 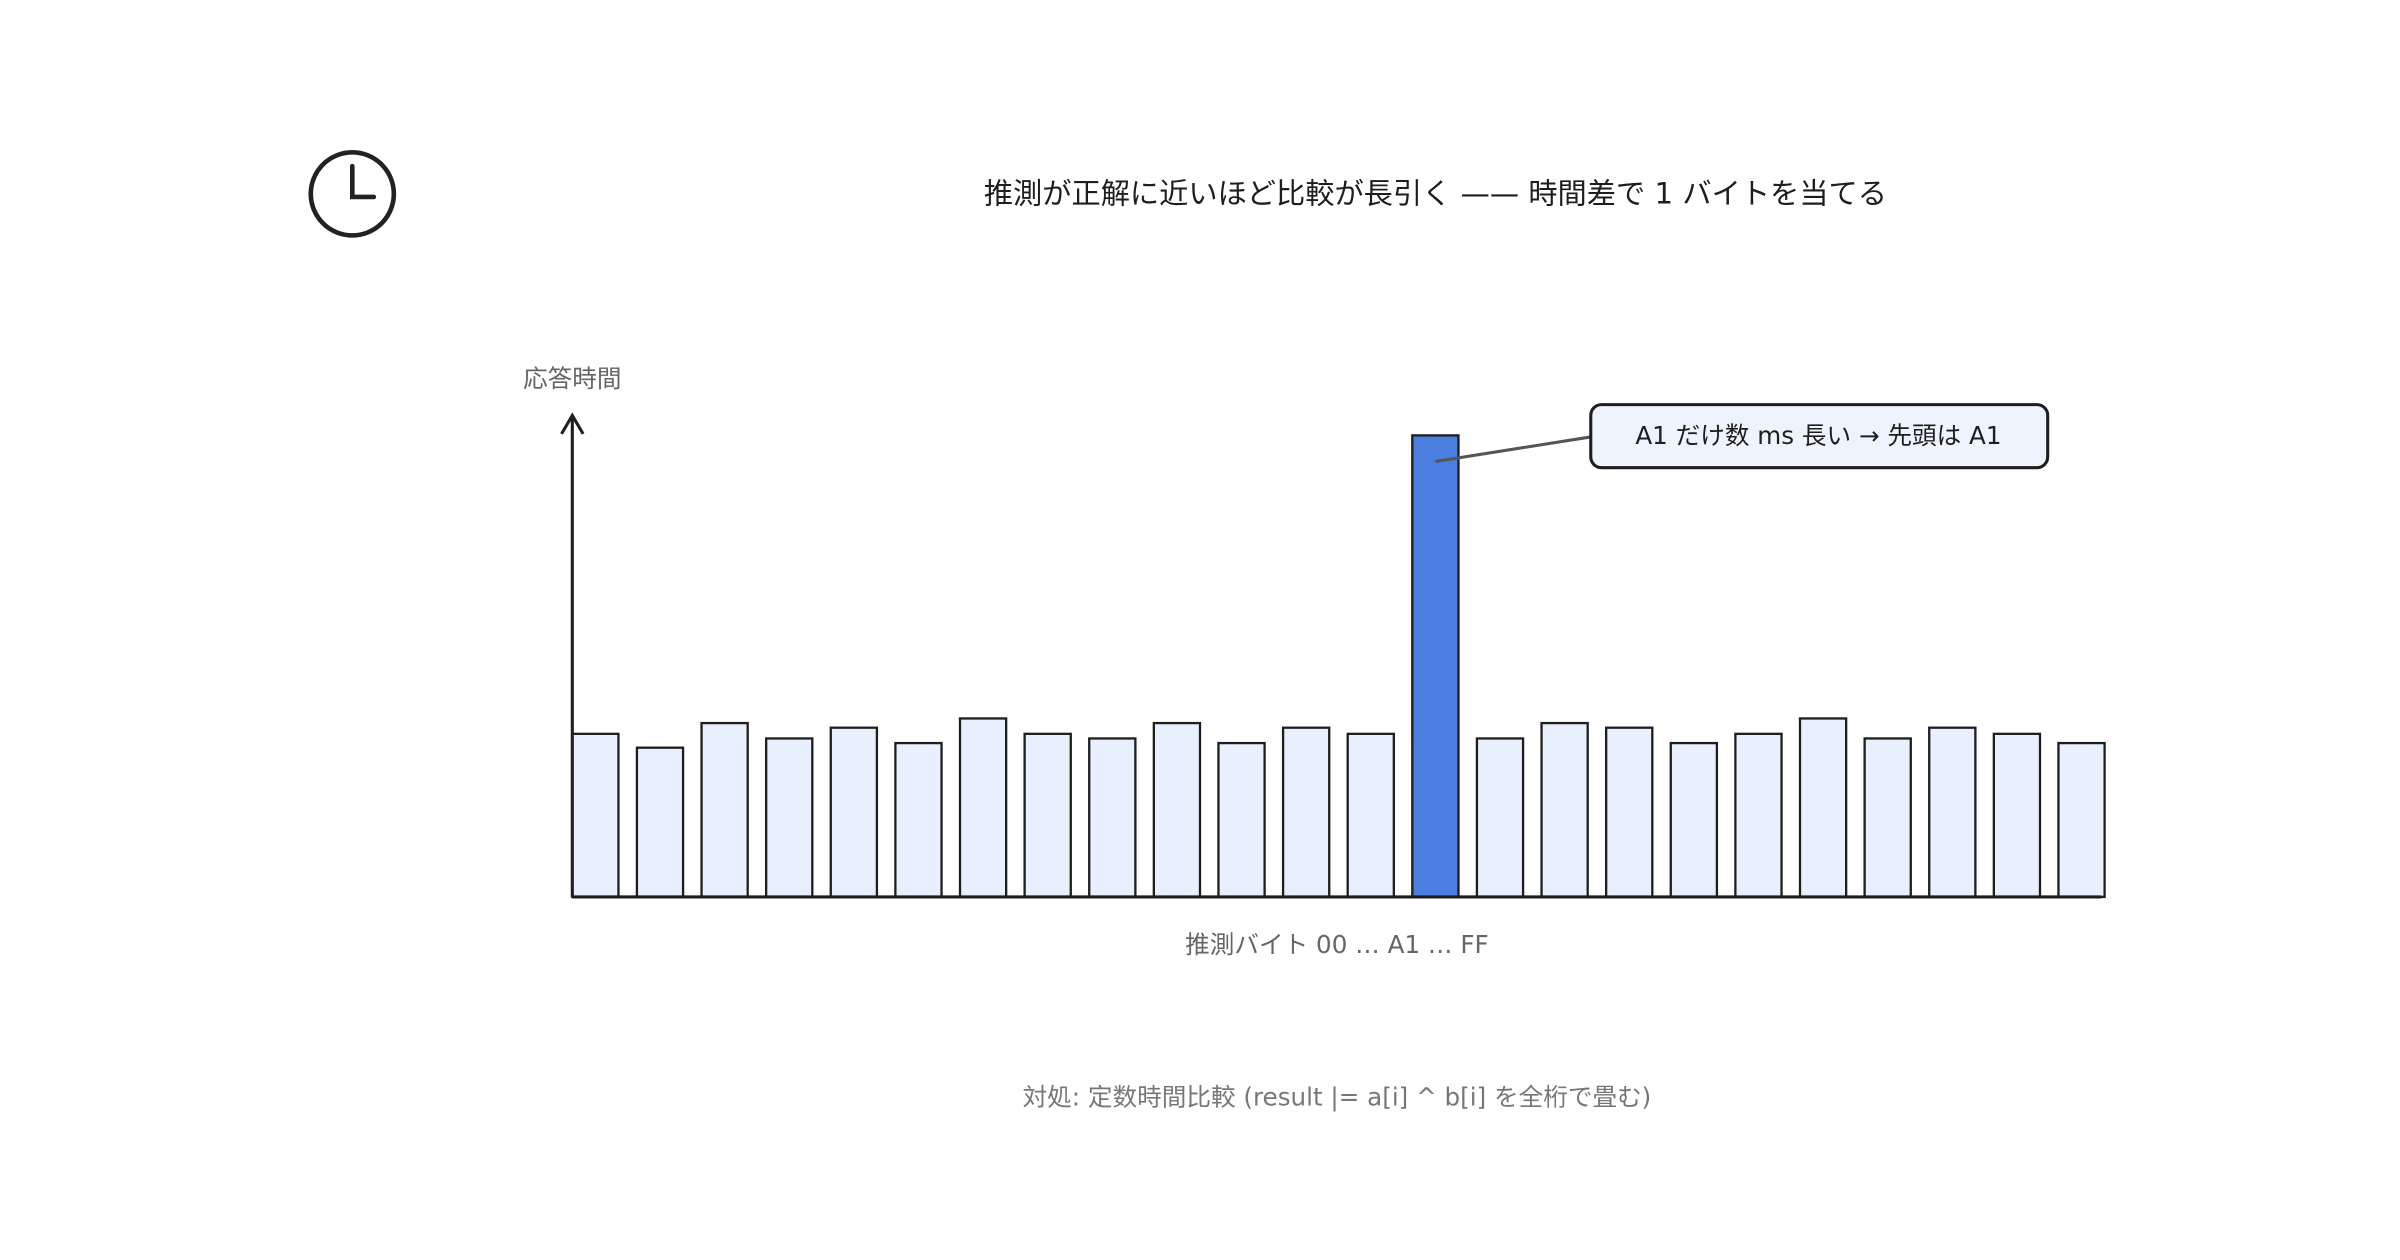 What do you see at coordinates (572, 423) in the screenshot?
I see `y-axis-arrow` at bounding box center [572, 423].